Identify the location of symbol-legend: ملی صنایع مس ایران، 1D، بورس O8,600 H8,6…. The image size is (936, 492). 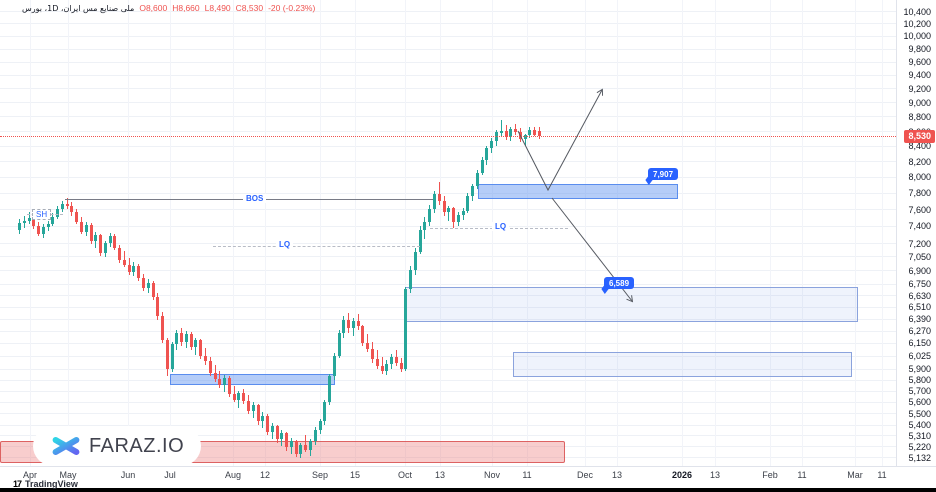
(168, 8).